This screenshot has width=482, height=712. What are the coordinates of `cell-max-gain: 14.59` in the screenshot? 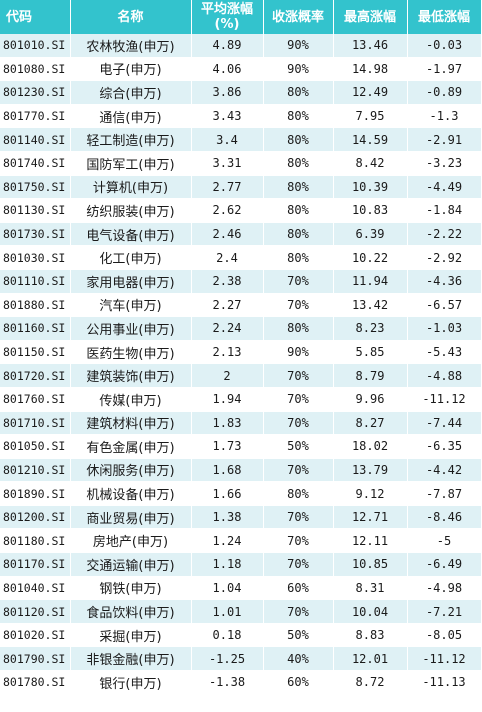 It's located at (370, 139).